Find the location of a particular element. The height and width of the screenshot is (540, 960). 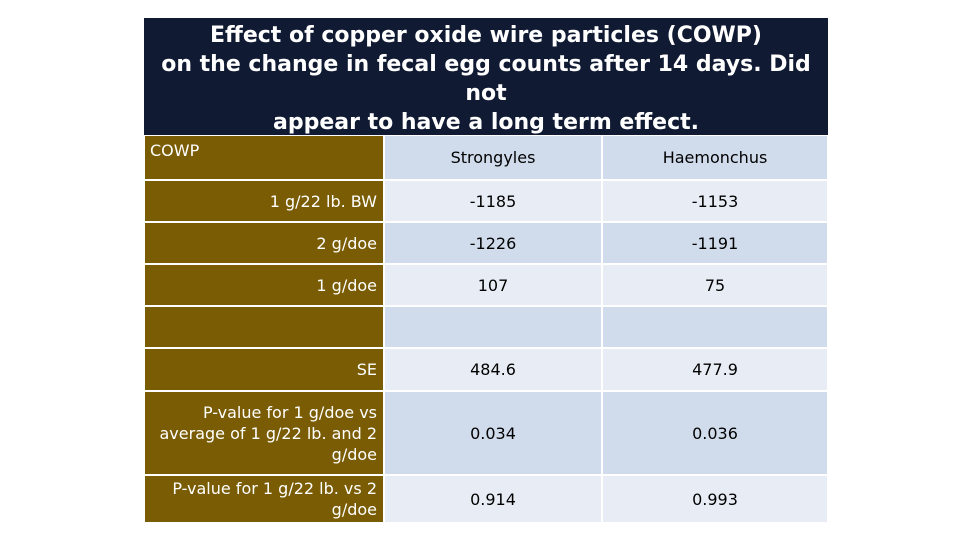

table-row-empty is located at coordinates (486, 327).